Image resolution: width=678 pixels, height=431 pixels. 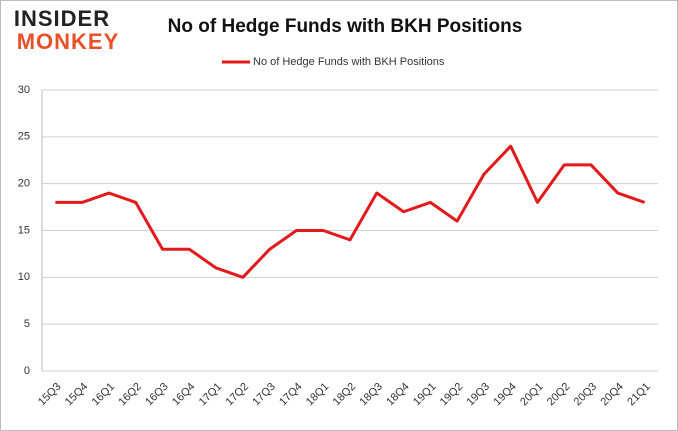 I want to click on y-tick-label: 5, so click(x=27, y=324).